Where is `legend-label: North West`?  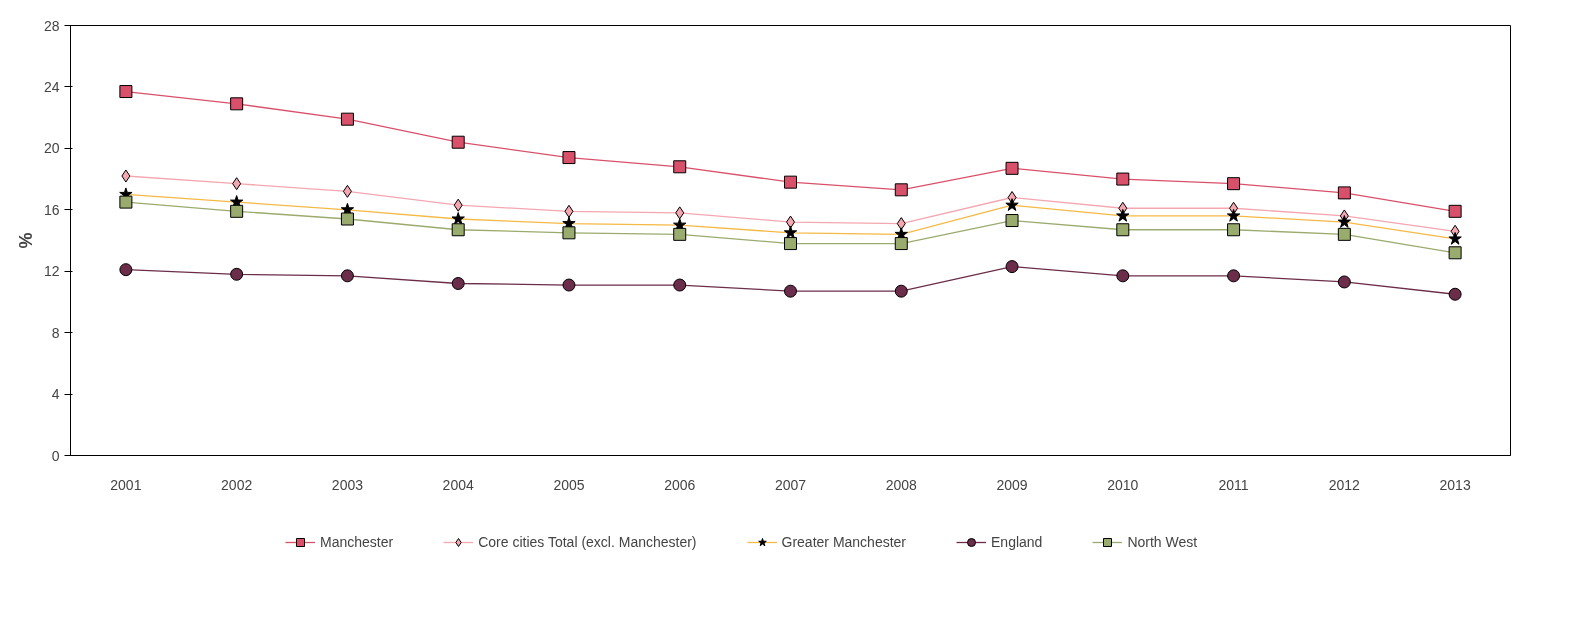
legend-label: North West is located at coordinates (1162, 542).